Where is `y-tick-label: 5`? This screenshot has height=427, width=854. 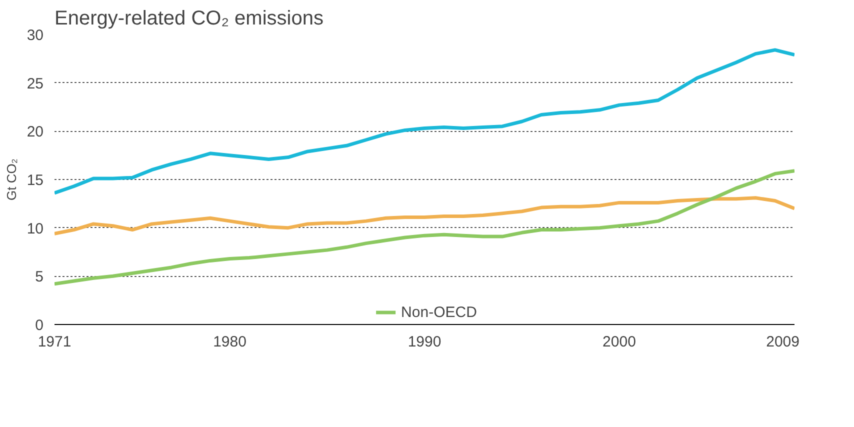 y-tick-label: 5 is located at coordinates (39, 277).